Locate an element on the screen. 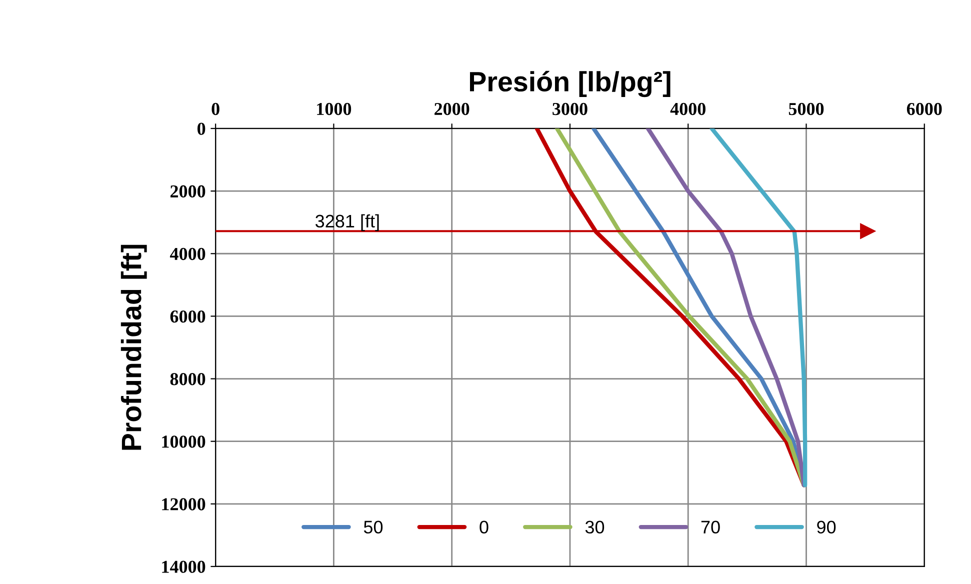  y-tick-label: 4000 is located at coordinates (188, 254).